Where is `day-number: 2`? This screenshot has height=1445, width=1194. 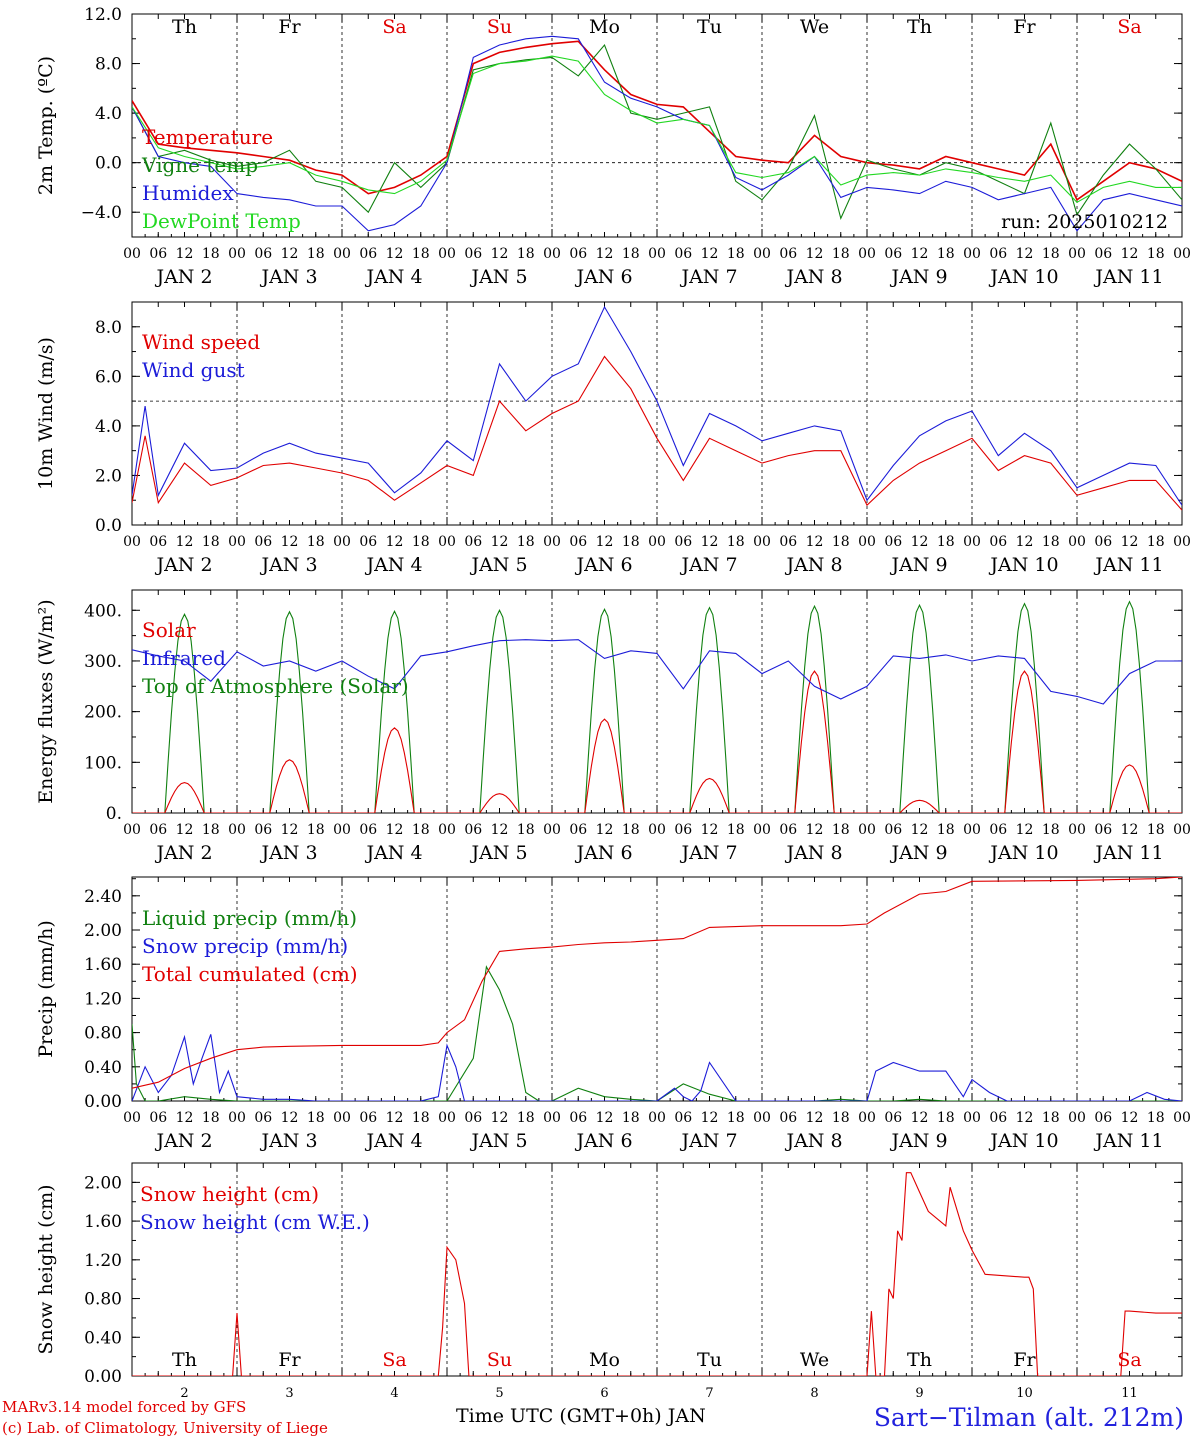 day-number: 2 is located at coordinates (184, 1393).